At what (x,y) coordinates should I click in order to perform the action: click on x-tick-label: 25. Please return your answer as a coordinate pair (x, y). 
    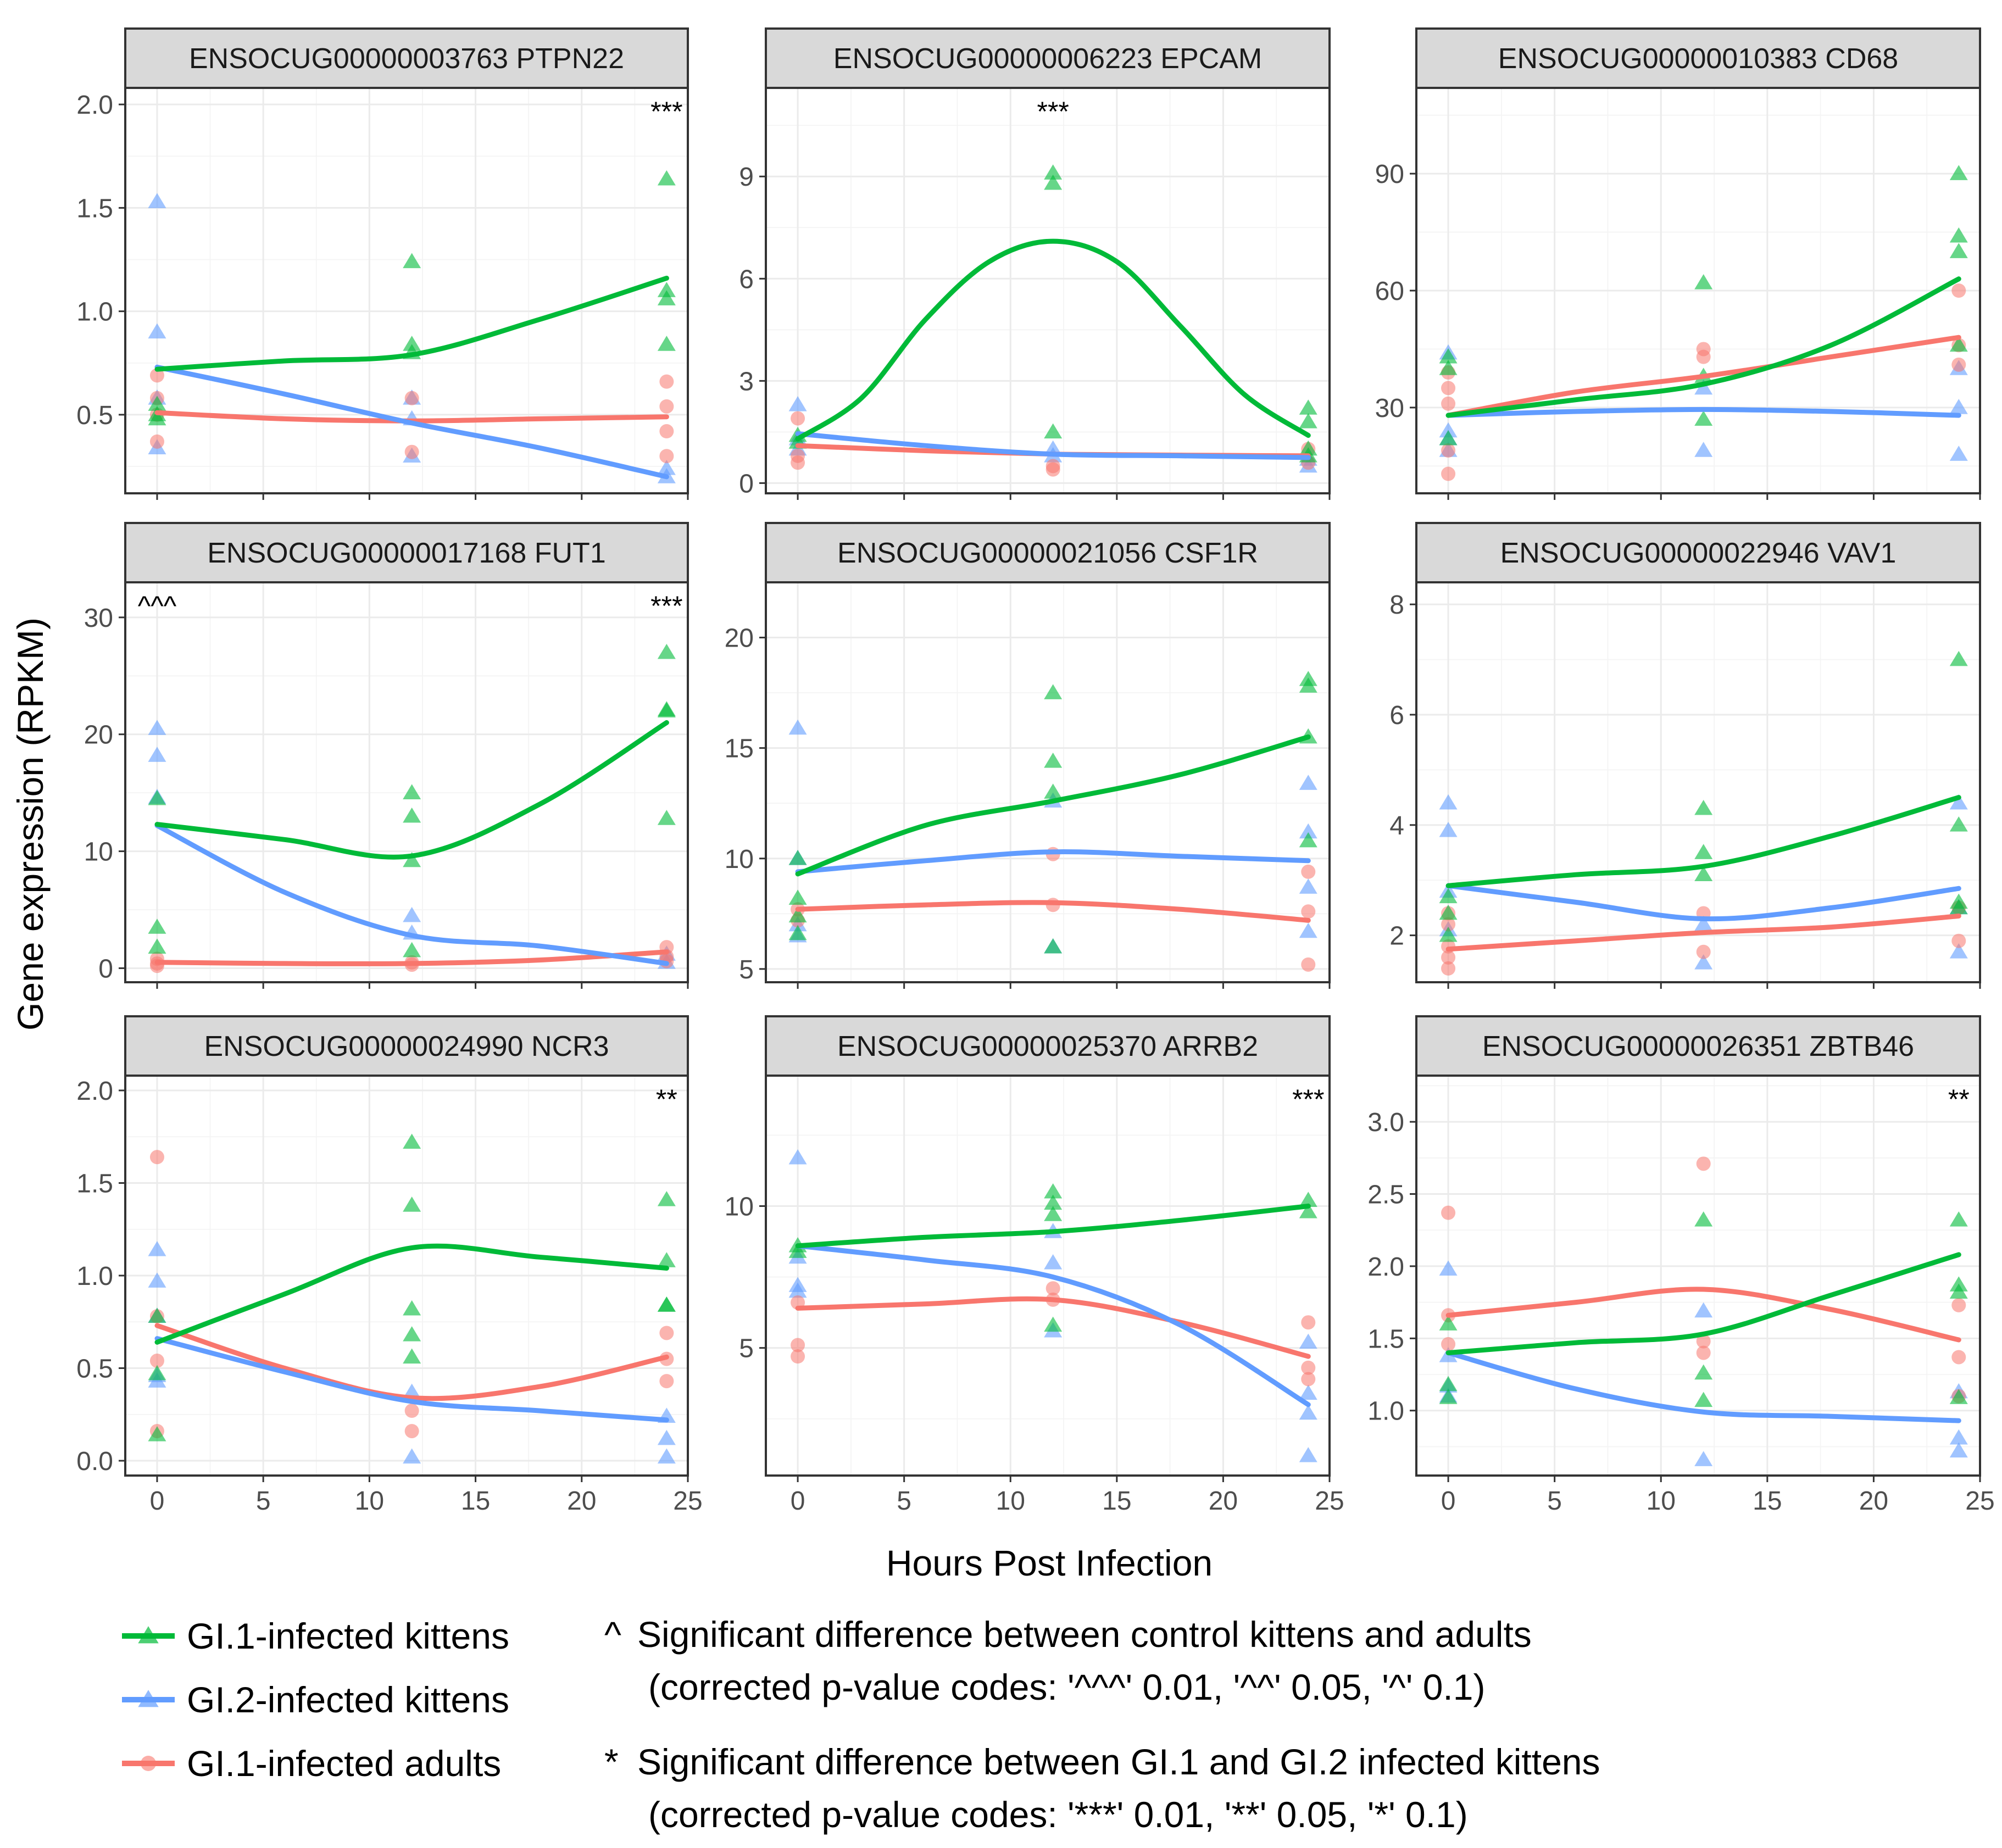
    Looking at the image, I should click on (1330, 1501).